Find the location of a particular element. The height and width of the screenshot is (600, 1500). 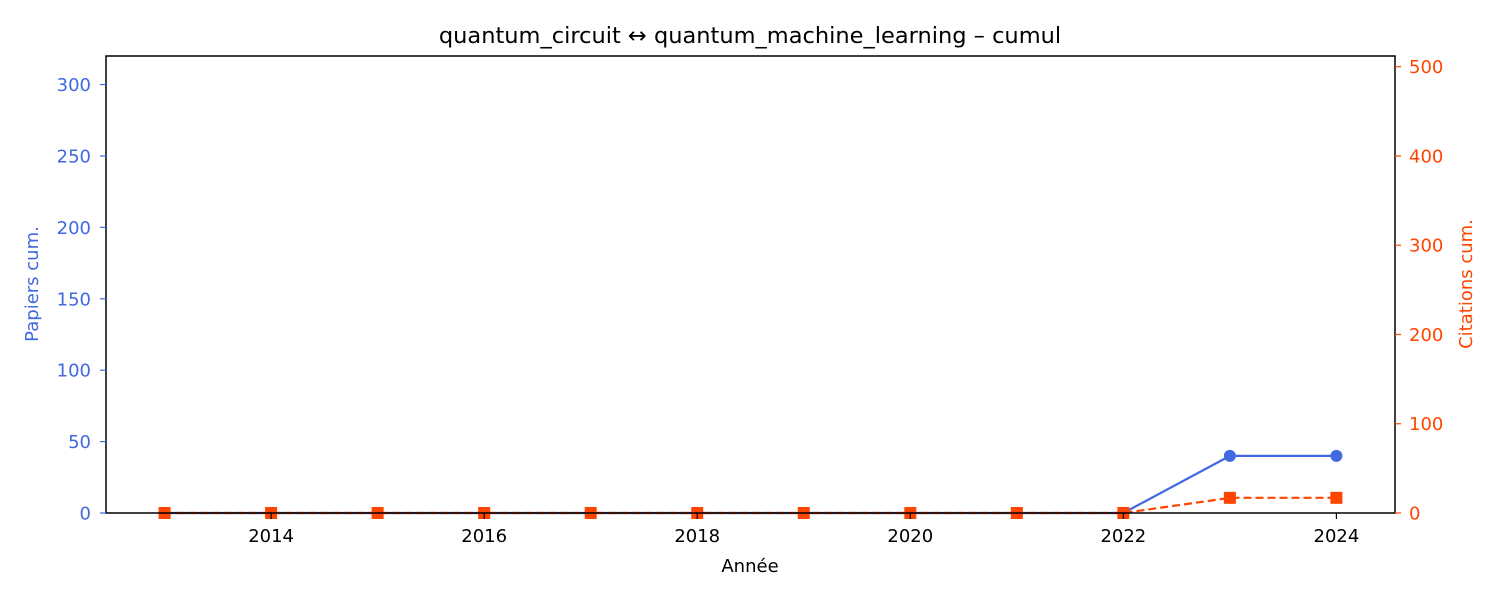

x-axis-label: Année is located at coordinates (749, 566).